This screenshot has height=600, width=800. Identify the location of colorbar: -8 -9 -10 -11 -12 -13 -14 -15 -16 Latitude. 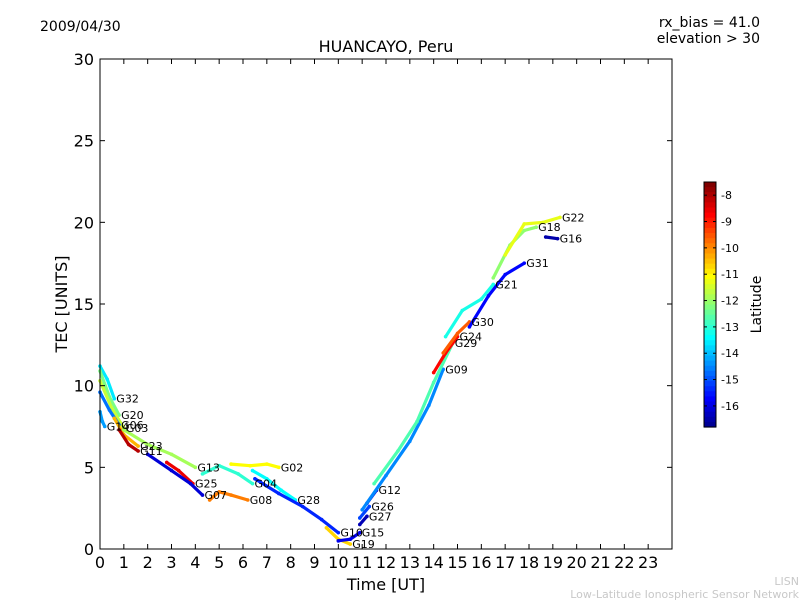
(734, 304).